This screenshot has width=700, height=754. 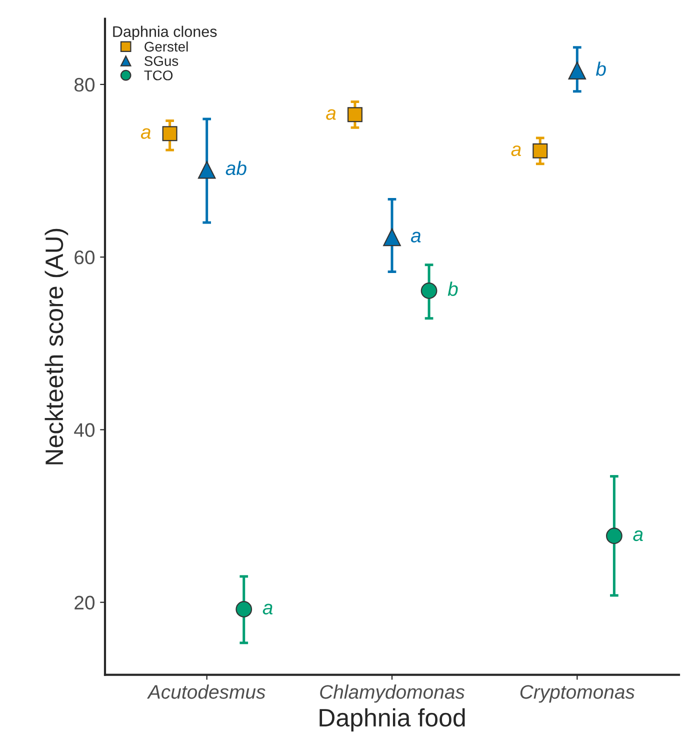 What do you see at coordinates (84, 85) in the screenshot?
I see `y-tick-label: 80` at bounding box center [84, 85].